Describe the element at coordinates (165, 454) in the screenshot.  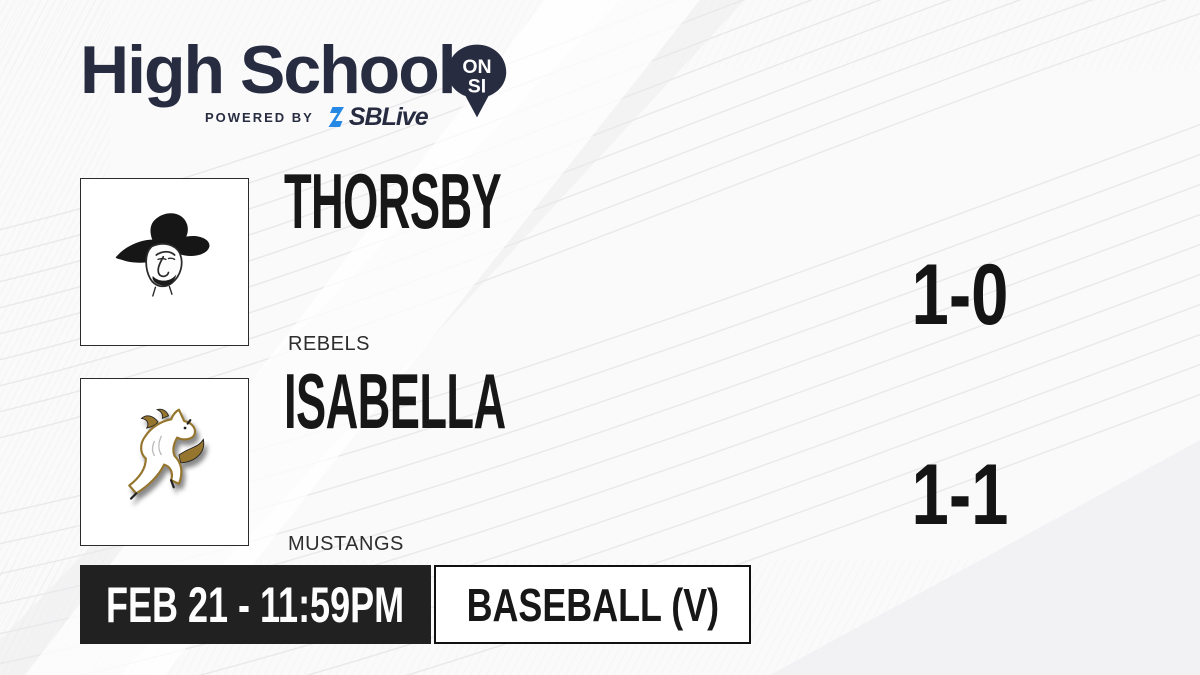
I see `isabella-mustangs-horse-mascot-icon` at that location.